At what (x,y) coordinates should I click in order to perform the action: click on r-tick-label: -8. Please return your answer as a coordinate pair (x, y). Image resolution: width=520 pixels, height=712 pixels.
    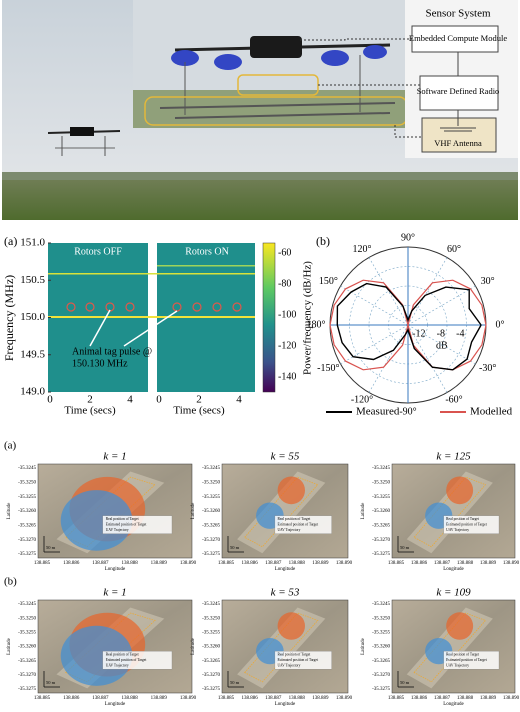
    Looking at the image, I should click on (441, 333).